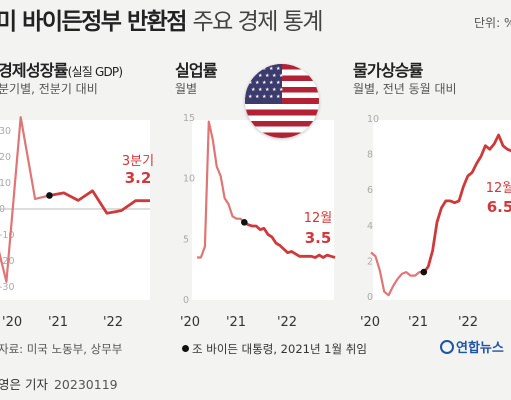  I want to click on source-note: 자료: 미국 노동부, 상무부, so click(61, 349).